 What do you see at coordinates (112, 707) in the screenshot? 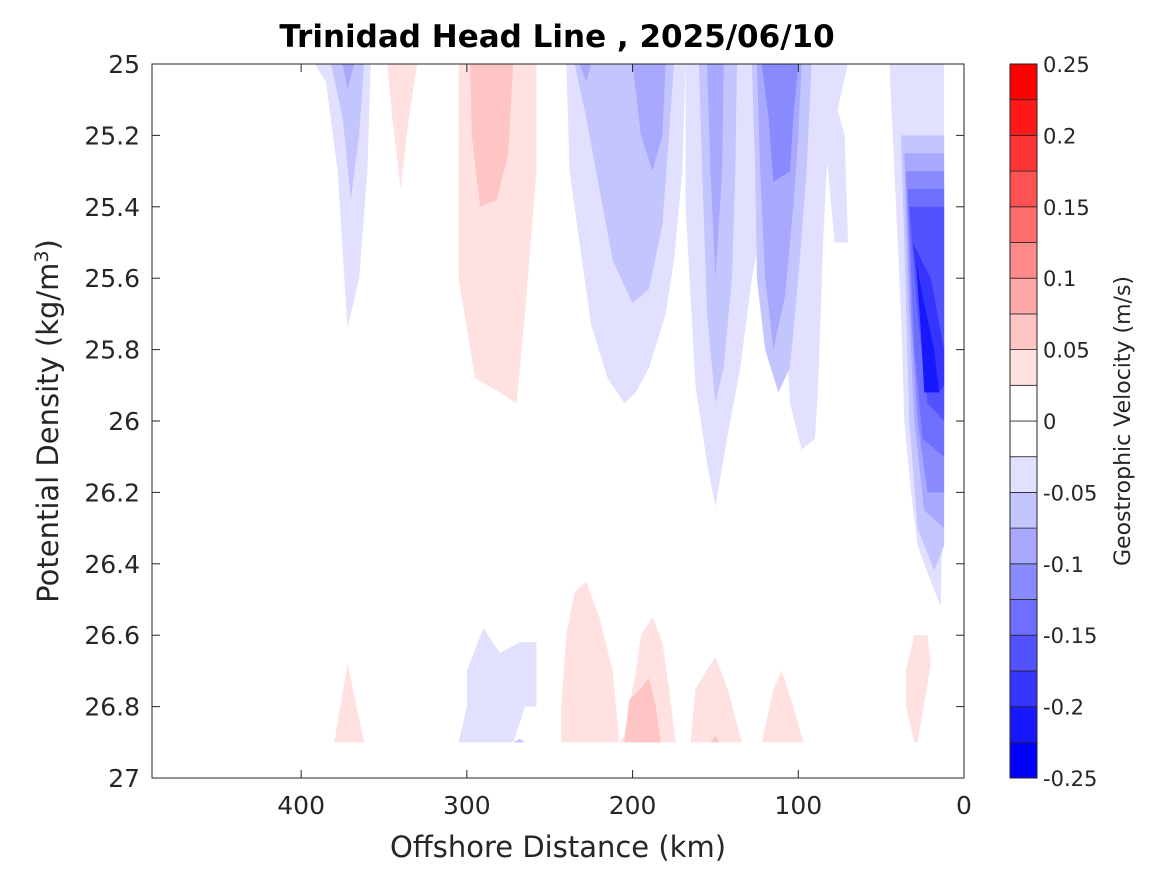
I see `y-tick-label: 26.8` at bounding box center [112, 707].